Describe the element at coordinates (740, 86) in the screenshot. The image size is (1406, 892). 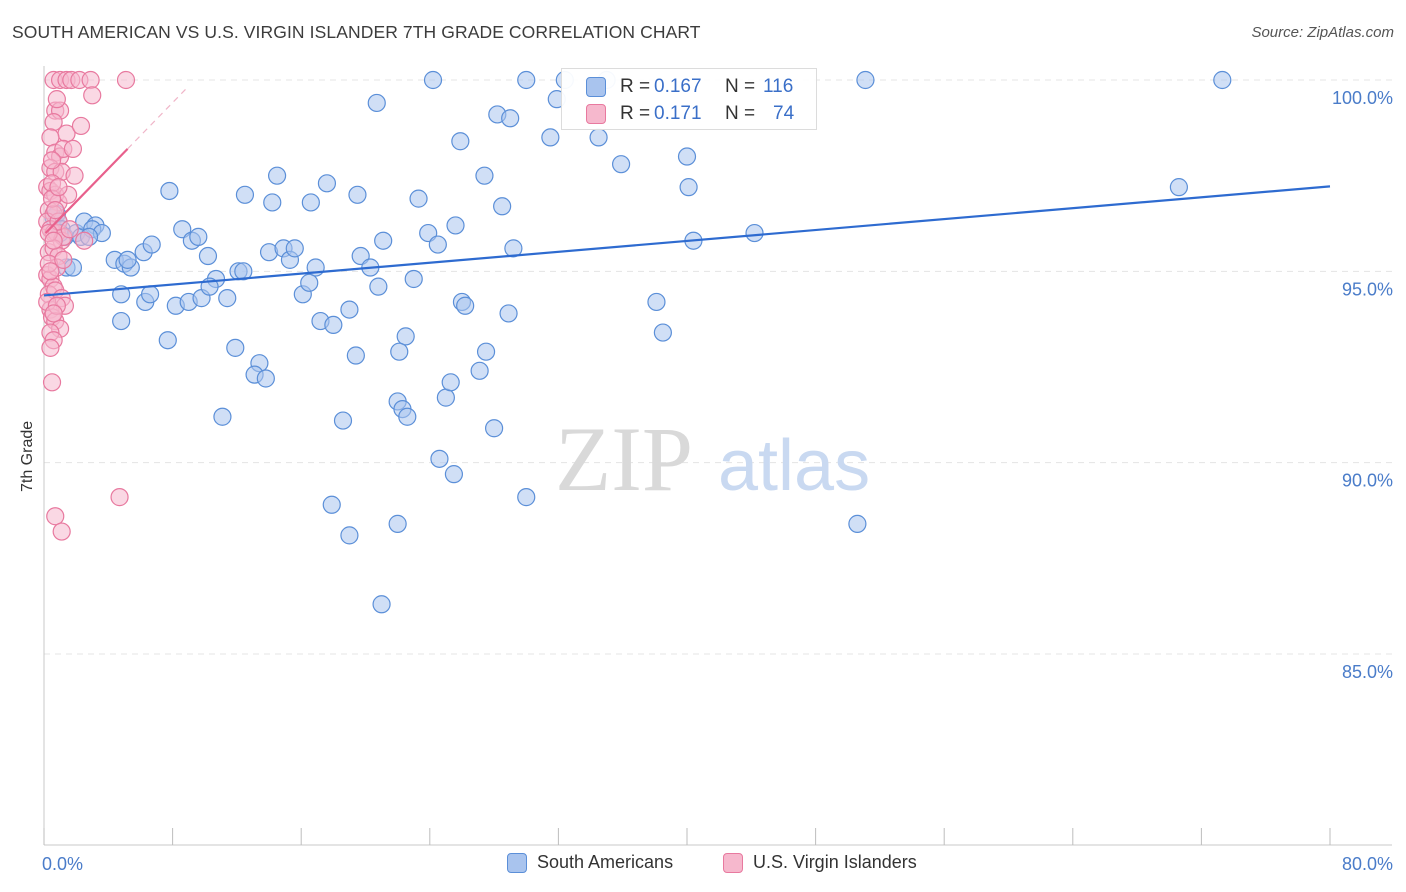
I see `south-n-label: N =` at that location.